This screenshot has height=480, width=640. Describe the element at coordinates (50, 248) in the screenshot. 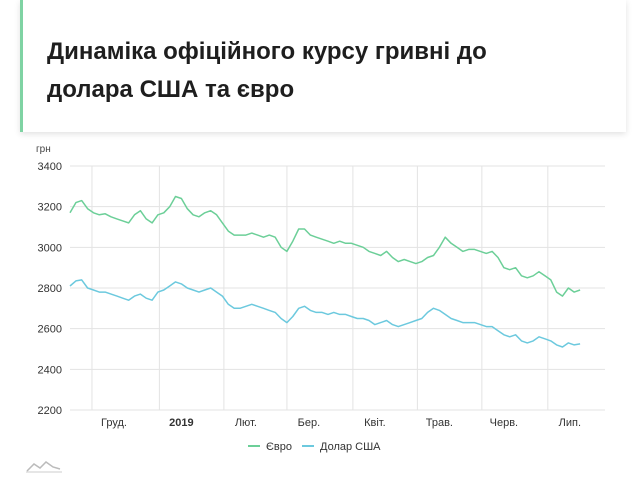

I see `y-tick-label: 3000` at that location.